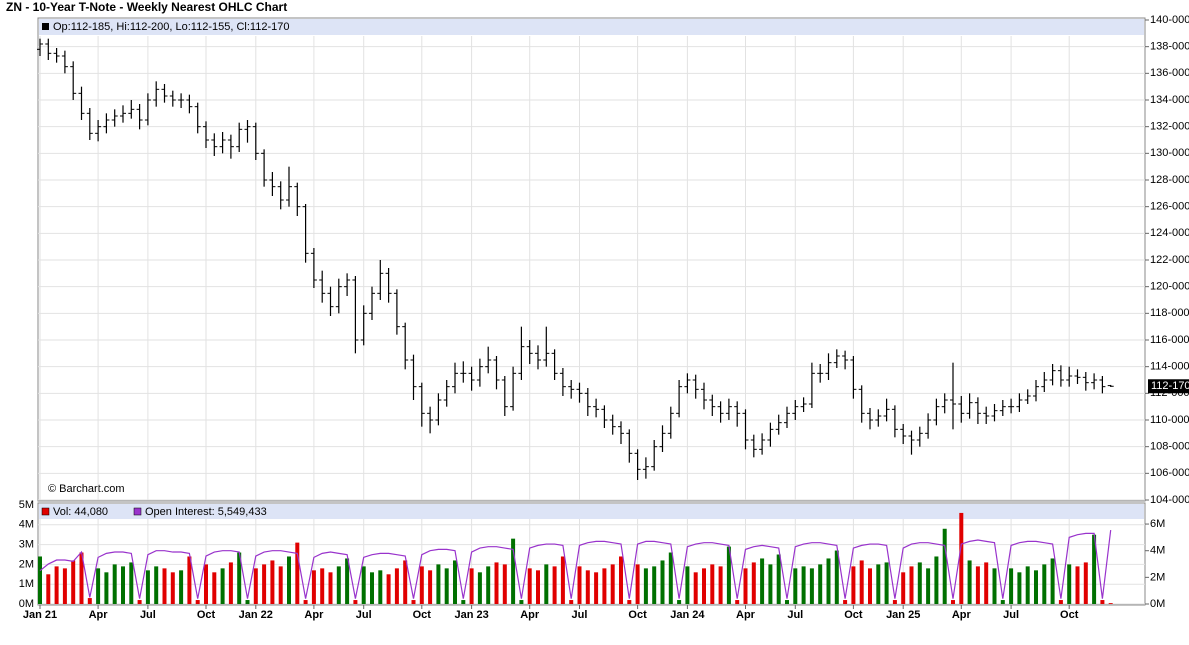 The width and height of the screenshot is (1189, 645). Describe the element at coordinates (137, 511) in the screenshot. I see `legend-swatch` at that location.